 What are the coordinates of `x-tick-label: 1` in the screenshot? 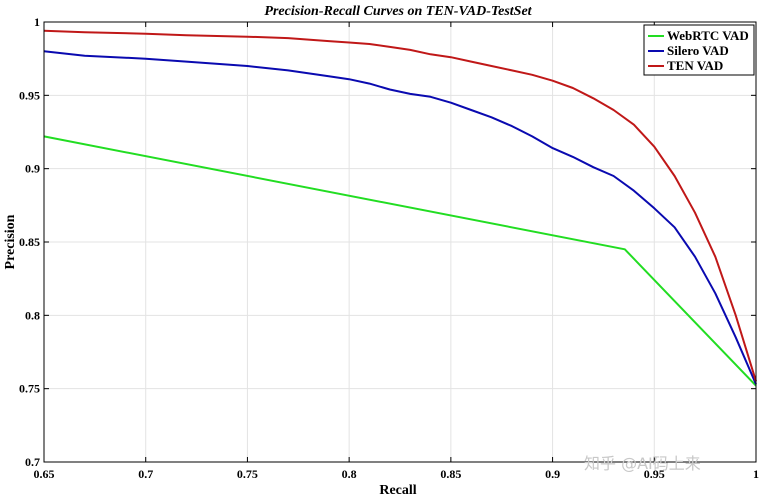 It's located at (756, 474).